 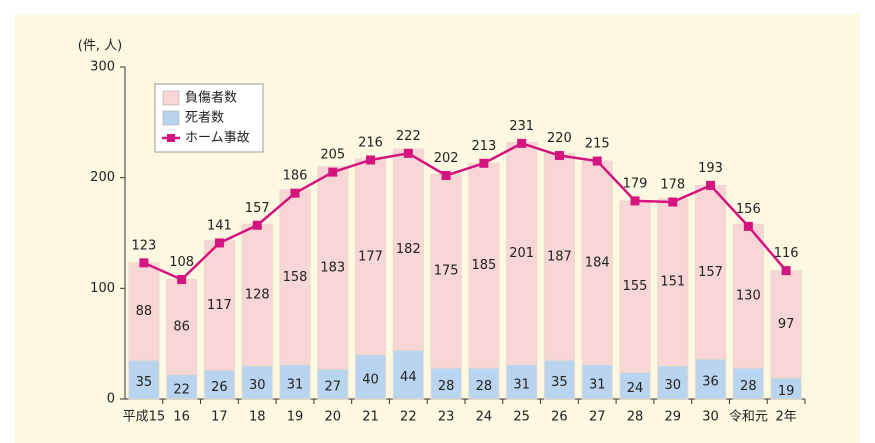 What do you see at coordinates (483, 146) in the screenshot?
I see `data-label: 213` at bounding box center [483, 146].